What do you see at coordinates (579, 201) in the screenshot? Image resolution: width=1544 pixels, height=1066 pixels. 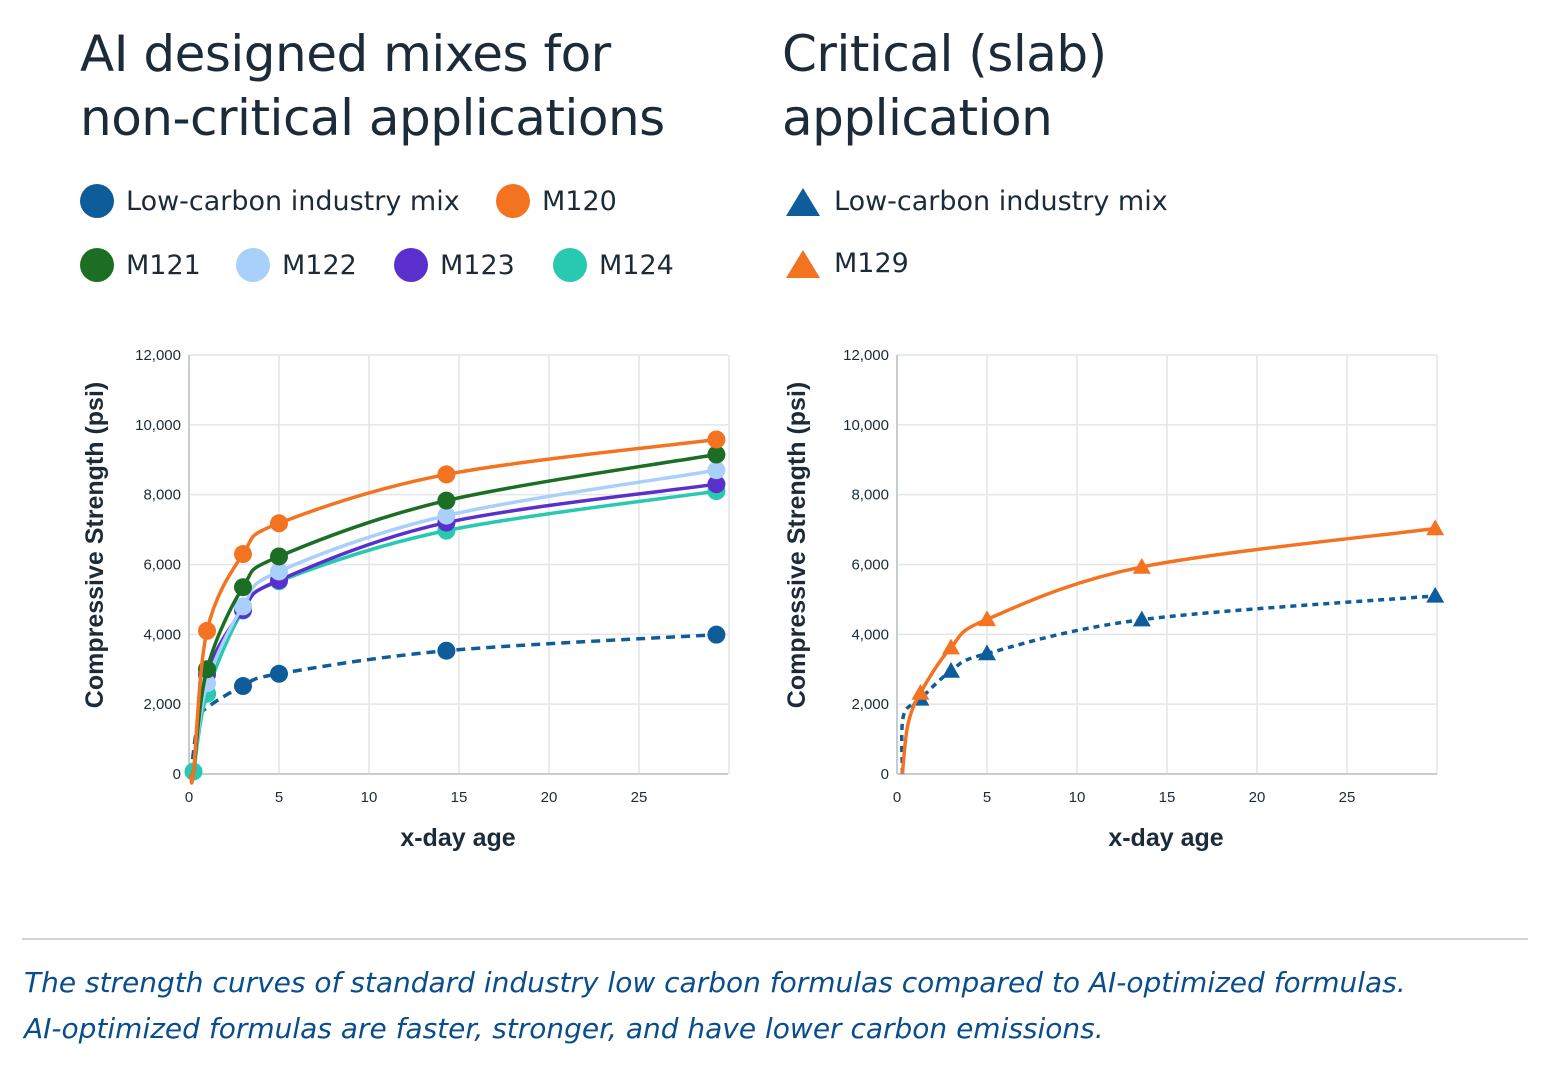 I see `legend-label: M120` at bounding box center [579, 201].